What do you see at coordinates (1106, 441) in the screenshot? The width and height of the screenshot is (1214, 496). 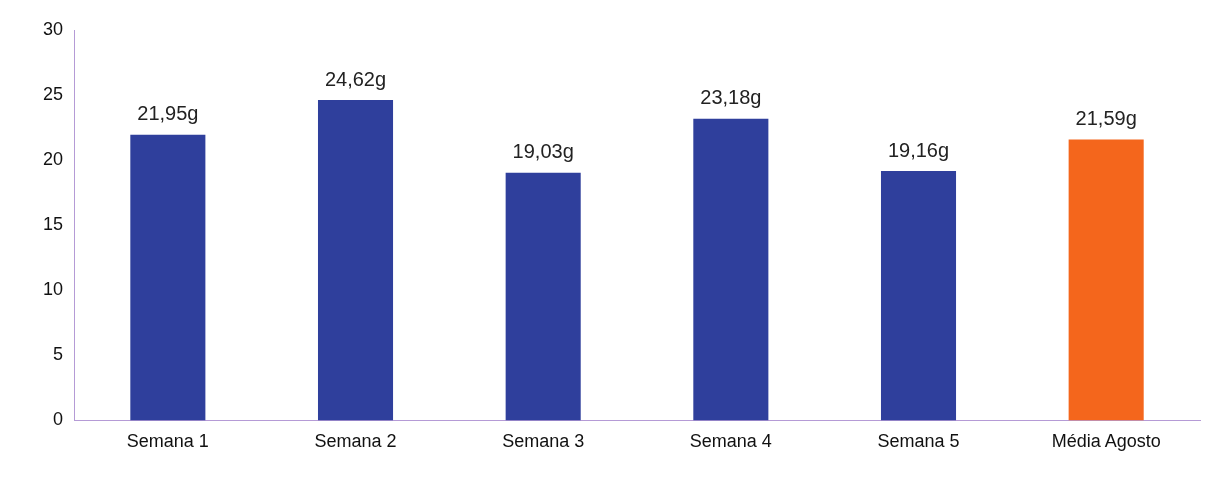 I see `x-tick-label: Média Agosto` at bounding box center [1106, 441].